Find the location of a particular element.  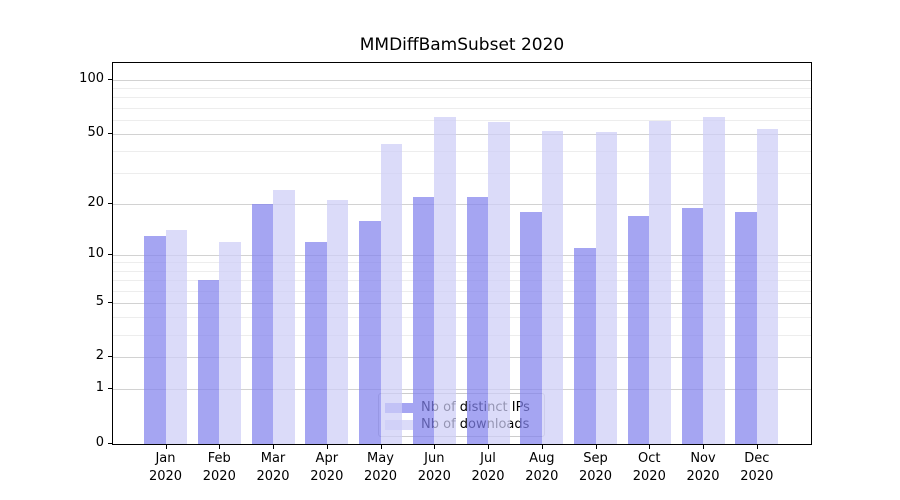

x-tick-label-jan: Jan 2020 is located at coordinates (166, 468).